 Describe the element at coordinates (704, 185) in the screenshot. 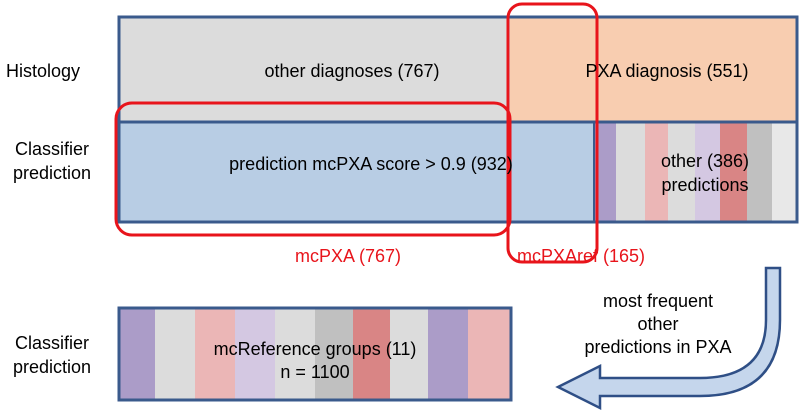

I see `cell-text: predictions` at that location.